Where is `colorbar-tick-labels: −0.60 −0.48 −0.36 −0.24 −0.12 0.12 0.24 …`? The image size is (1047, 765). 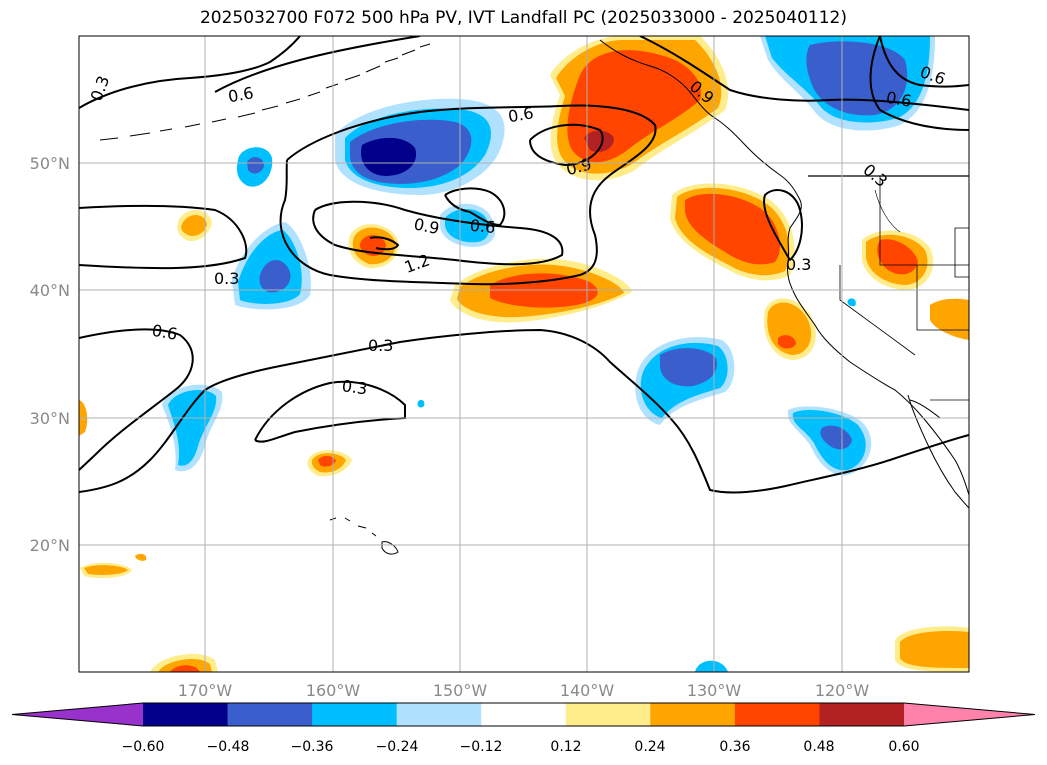 colorbar-tick-labels: −0.60 −0.48 −0.36 −0.24 −0.12 0.12 0.24 … is located at coordinates (521, 747).